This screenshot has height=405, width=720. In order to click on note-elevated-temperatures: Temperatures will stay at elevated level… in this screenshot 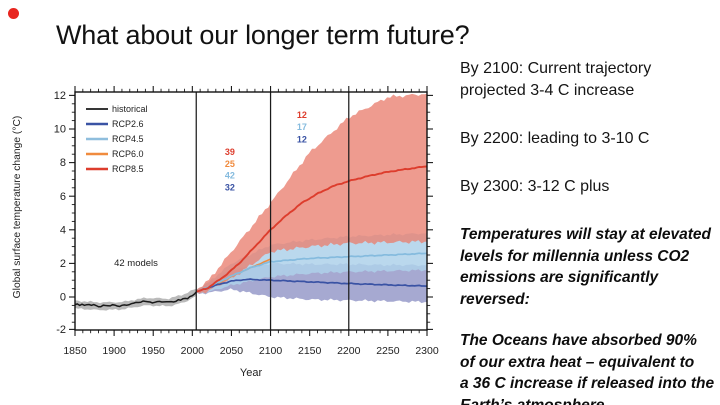, I will do `click(585, 267)`.